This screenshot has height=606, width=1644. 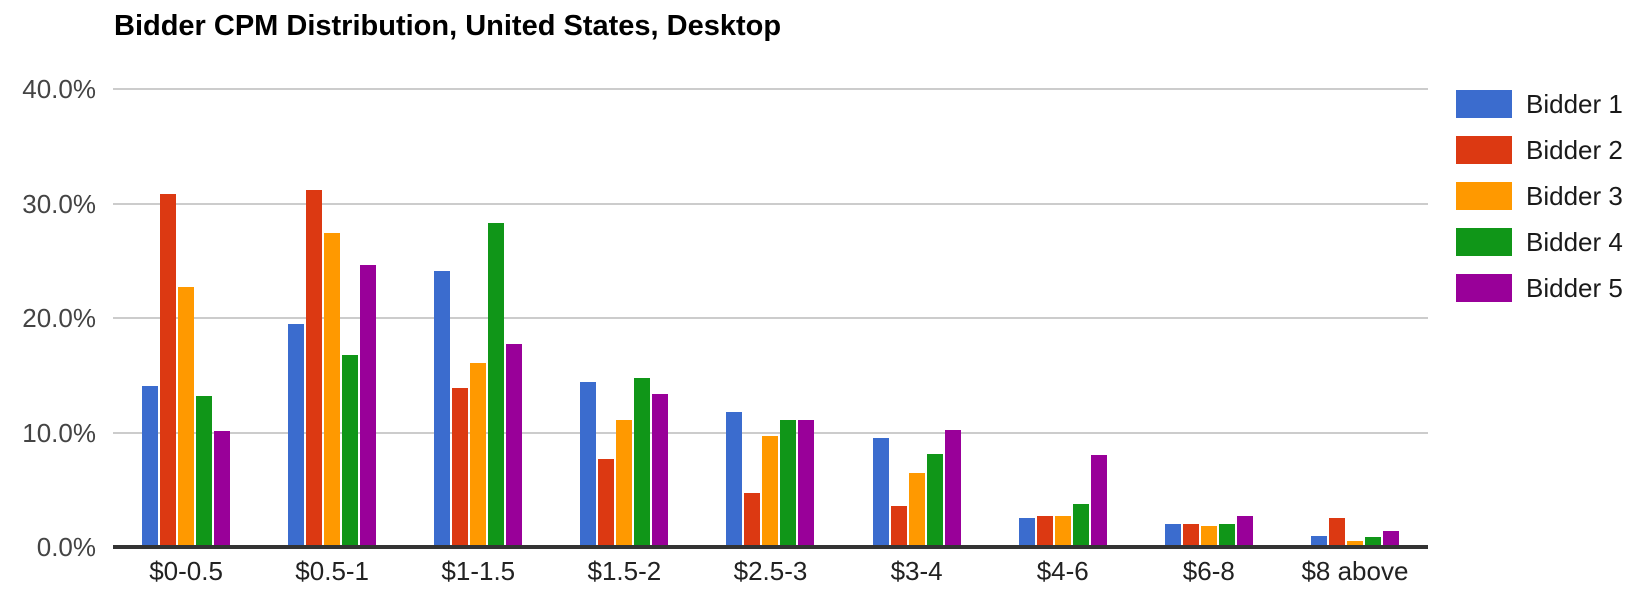 What do you see at coordinates (1574, 103) in the screenshot?
I see `legend-label-bidder-1: Bidder 1` at bounding box center [1574, 103].